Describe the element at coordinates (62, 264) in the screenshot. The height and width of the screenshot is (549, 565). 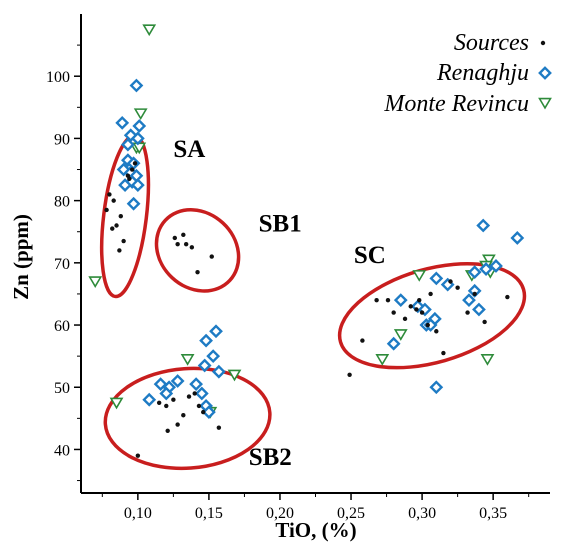
I see `y-tick-label: 70` at that location.